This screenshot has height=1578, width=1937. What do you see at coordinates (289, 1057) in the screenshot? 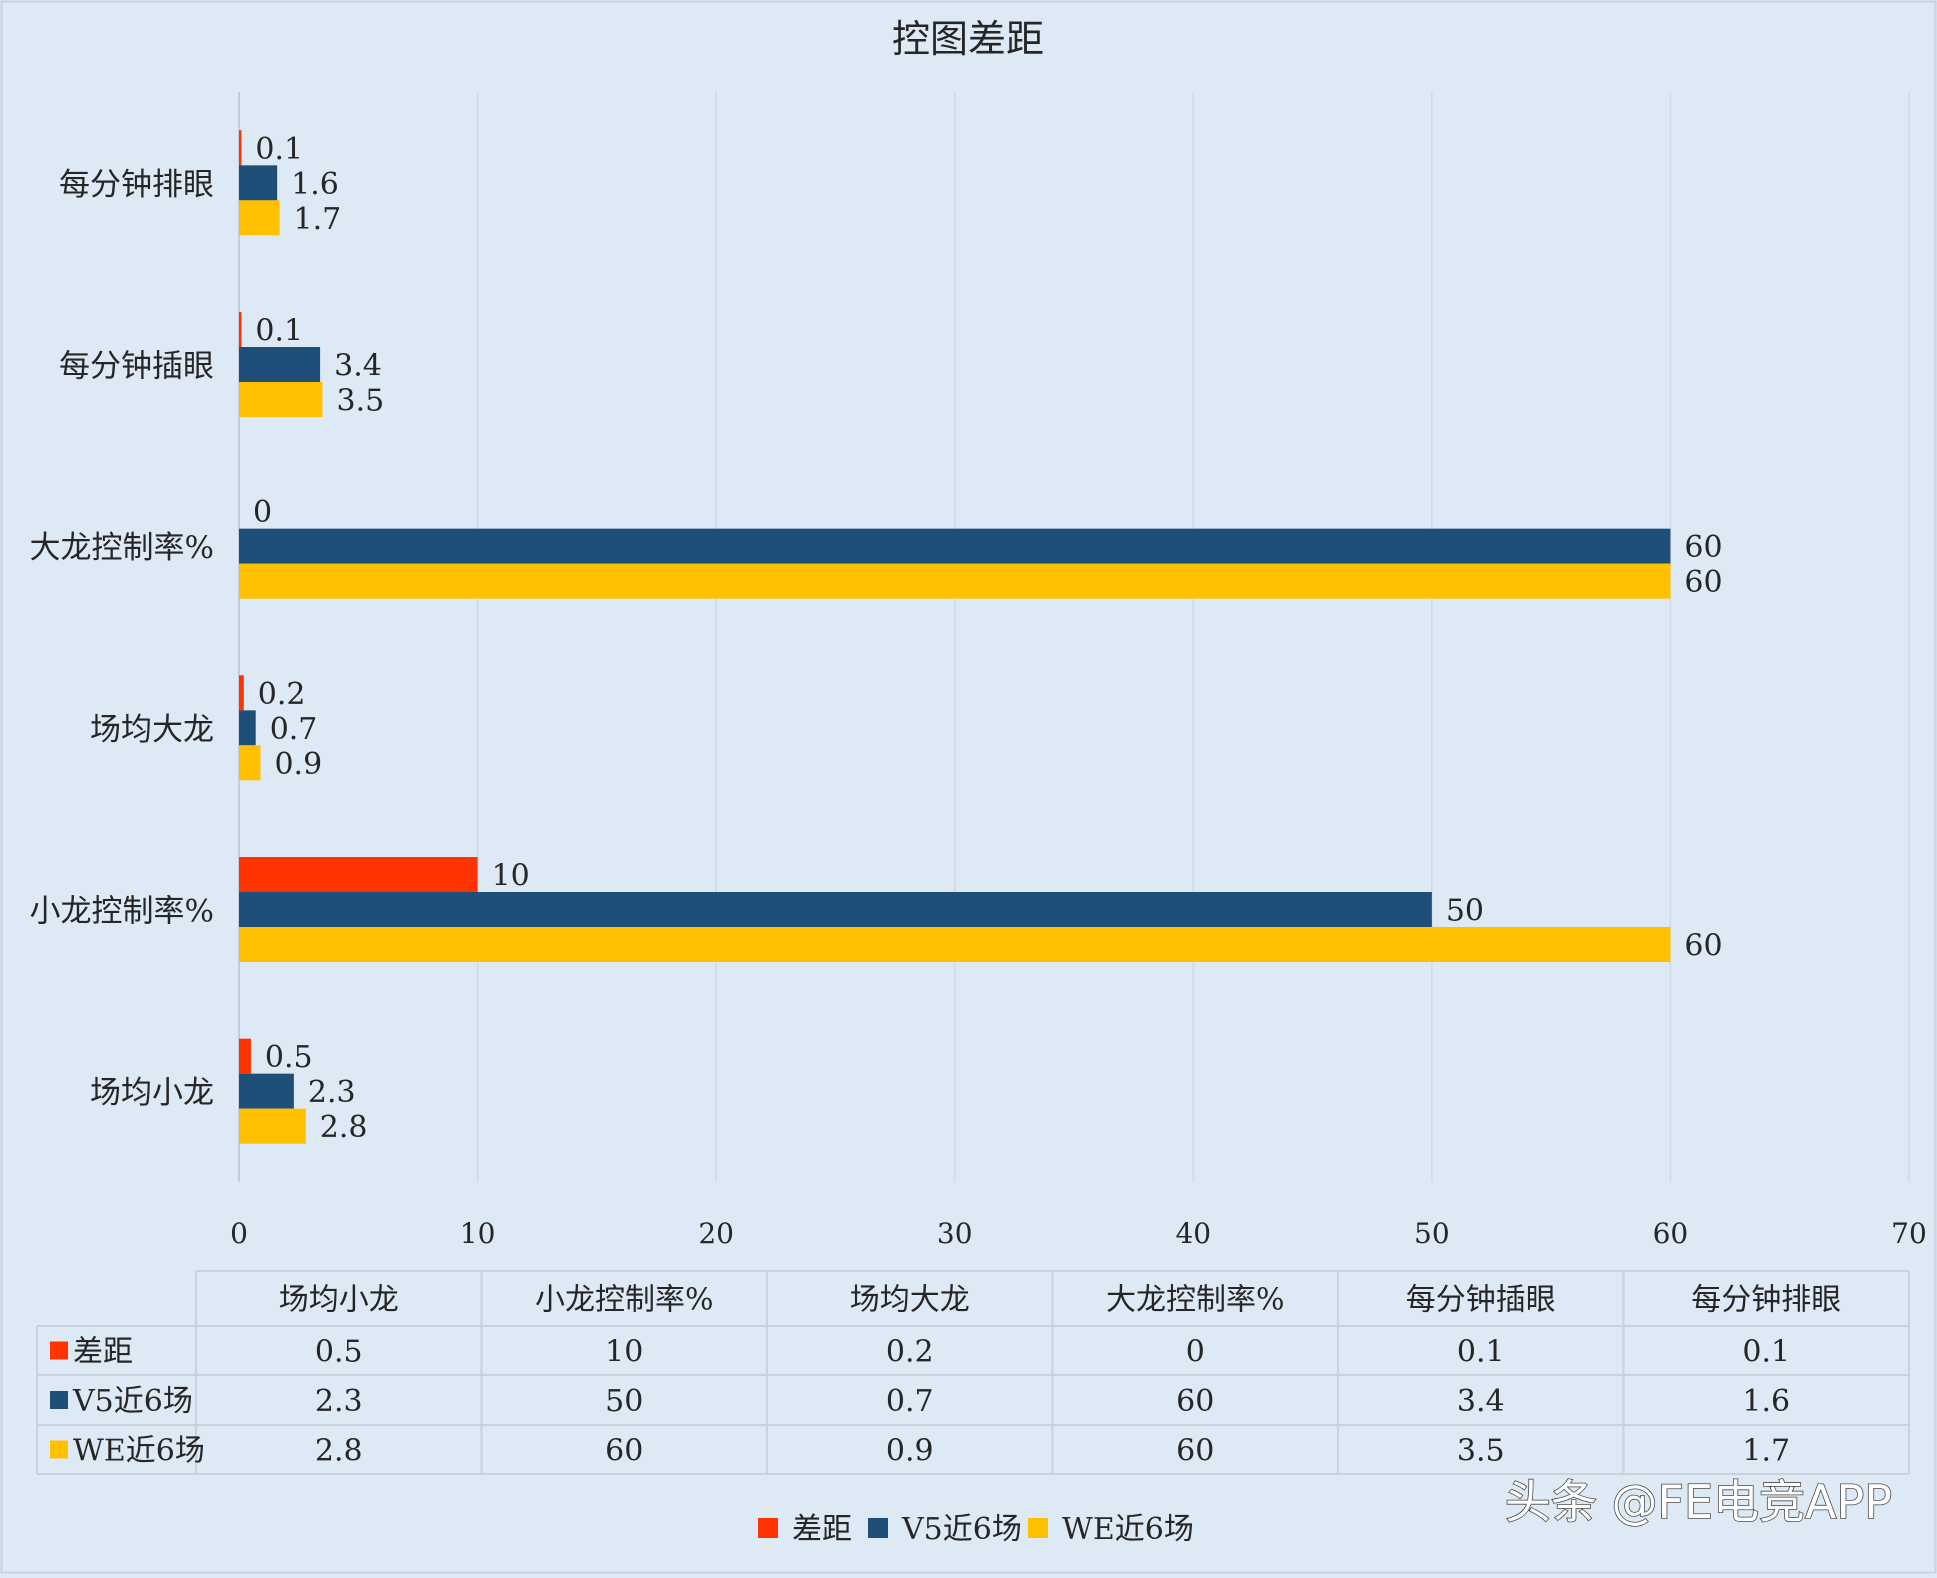
I see `data-label: 0.5` at bounding box center [289, 1057].